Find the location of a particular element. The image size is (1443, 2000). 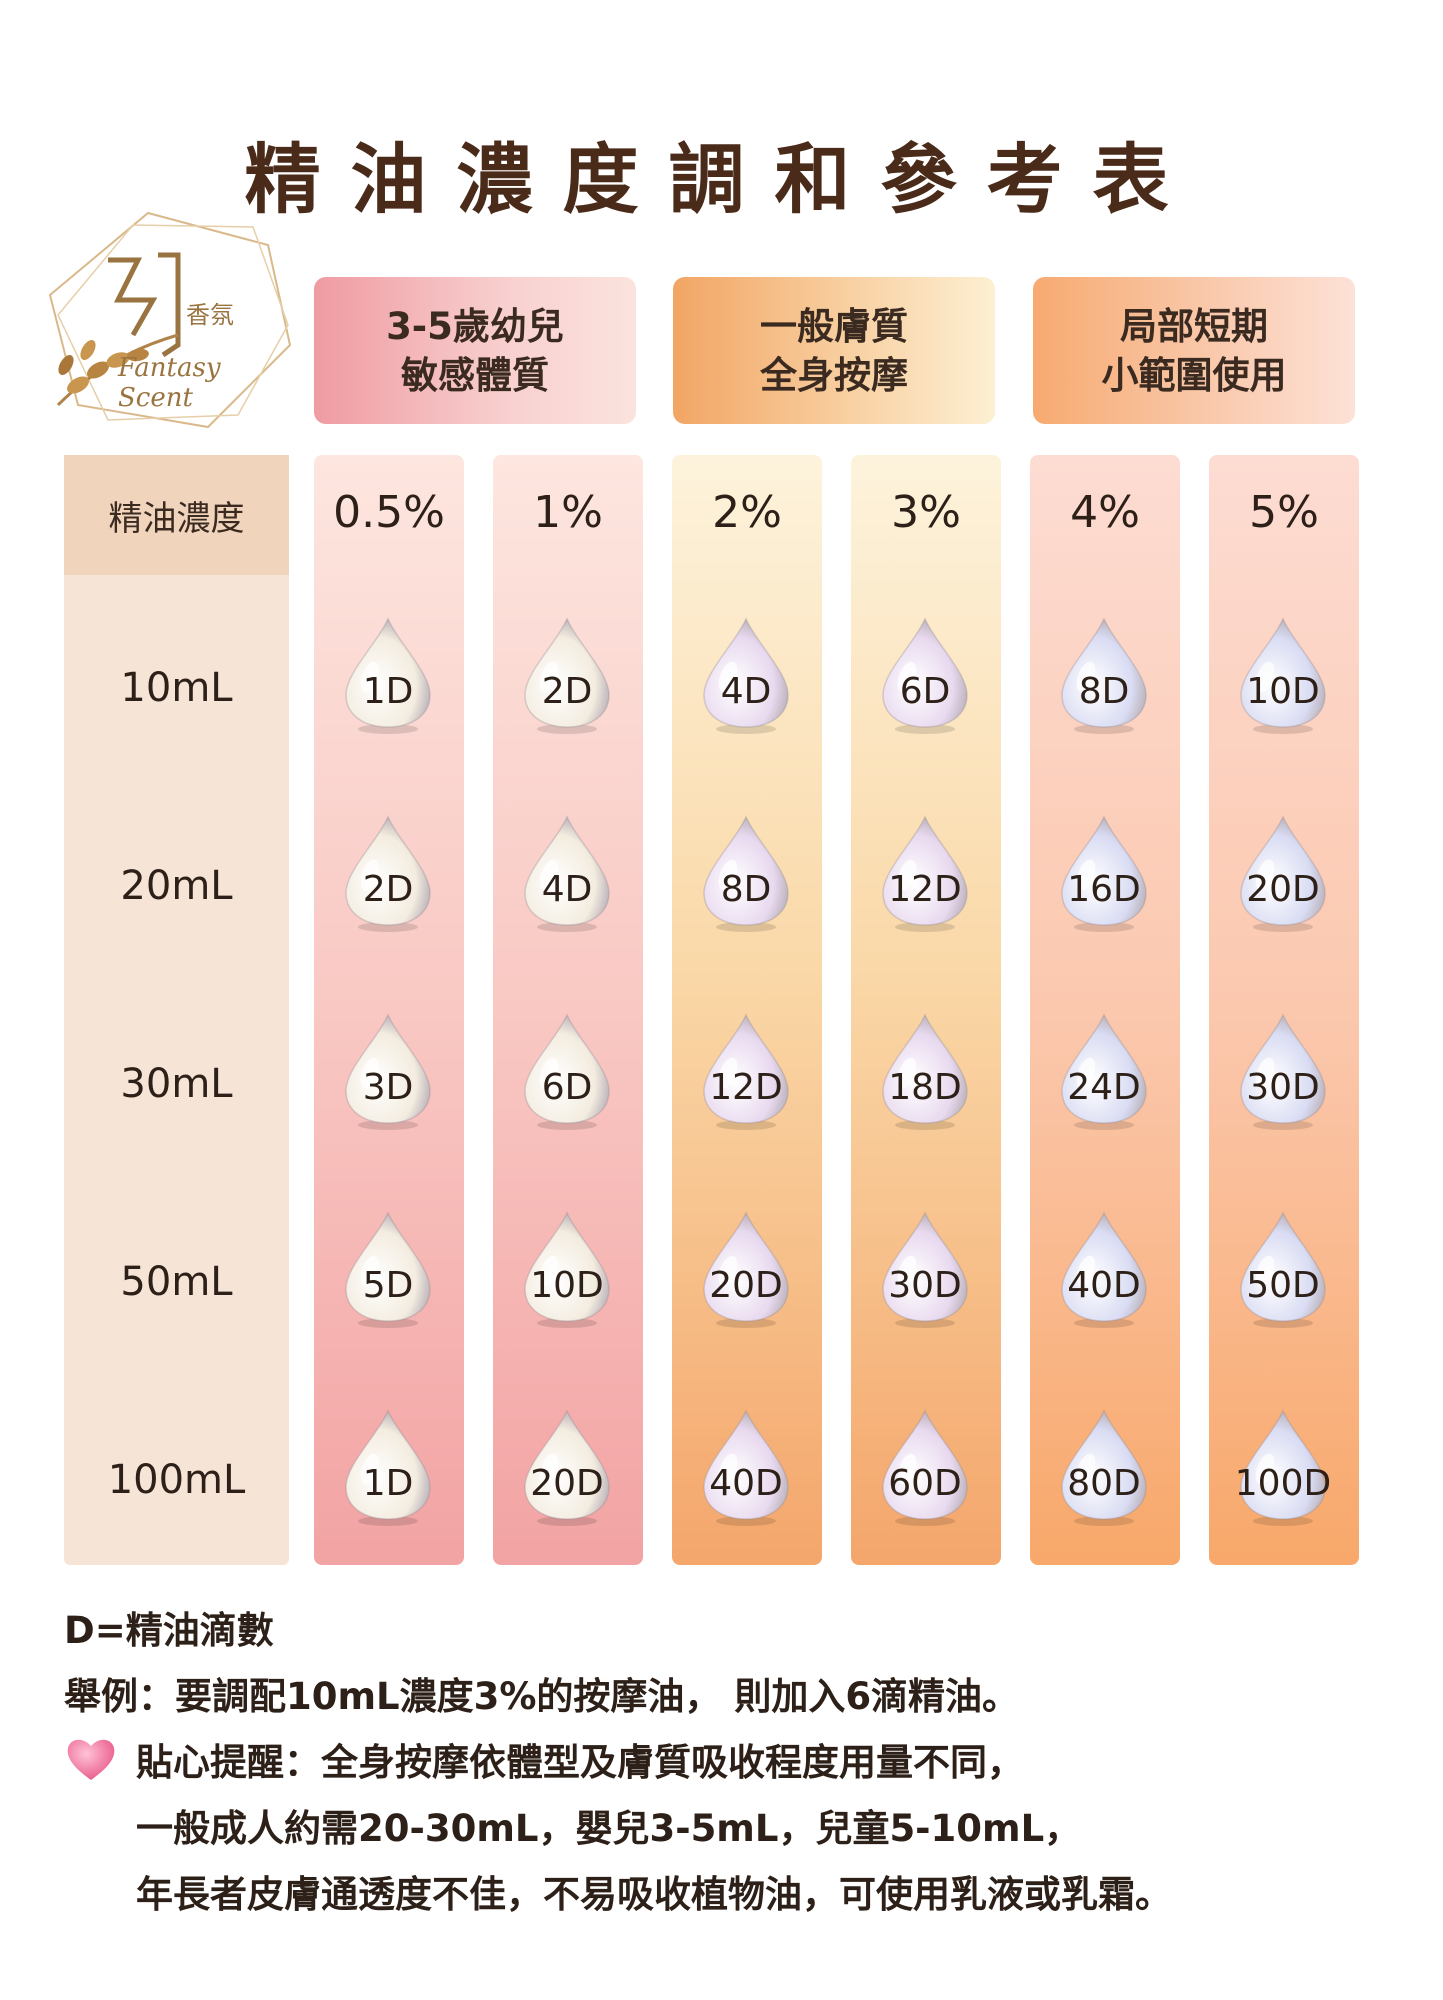

concentration-label: 3% is located at coordinates (926, 512).